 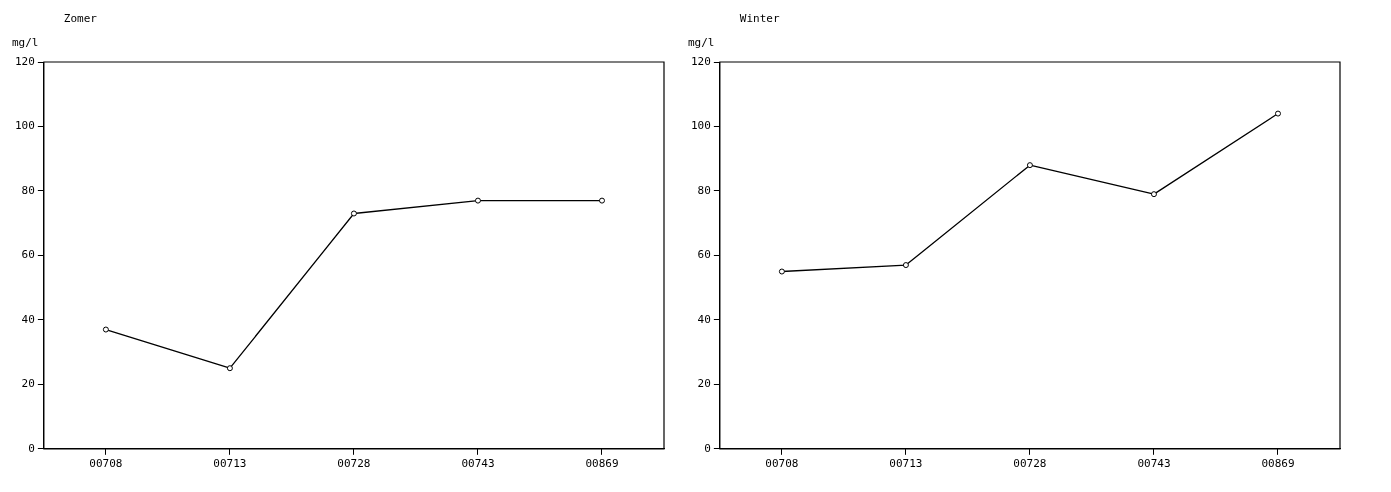 What do you see at coordinates (759, 18) in the screenshot?
I see `chart-title: Winter` at bounding box center [759, 18].